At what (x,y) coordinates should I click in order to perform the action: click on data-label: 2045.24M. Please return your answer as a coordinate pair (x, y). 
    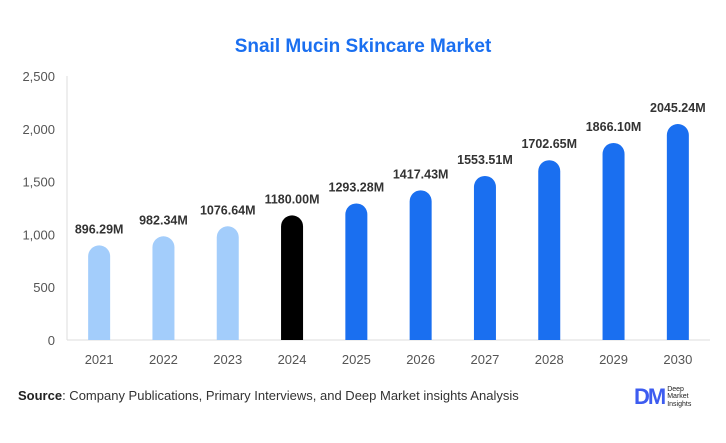
    Looking at the image, I should click on (678, 108).